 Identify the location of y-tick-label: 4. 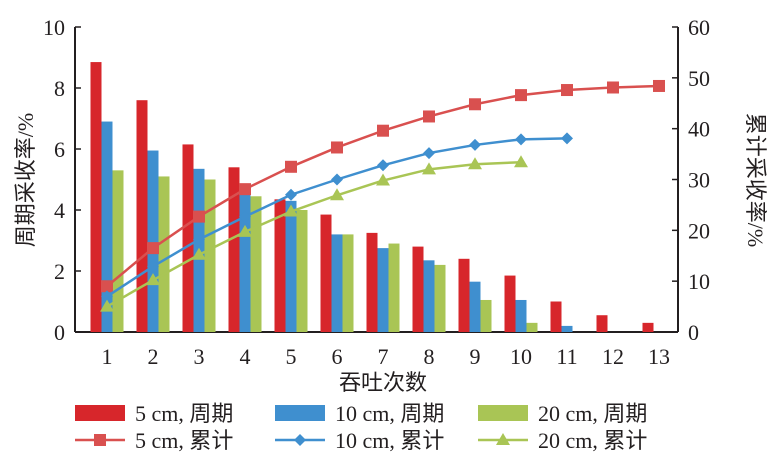
(59, 210).